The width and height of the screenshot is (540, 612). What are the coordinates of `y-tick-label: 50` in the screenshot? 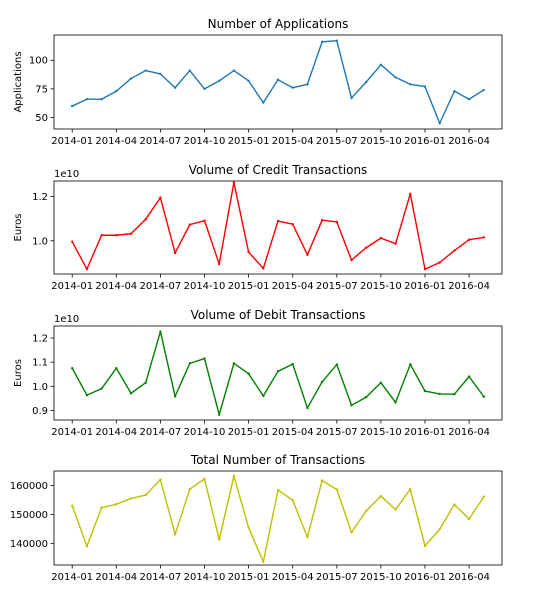 It's located at (41, 118).